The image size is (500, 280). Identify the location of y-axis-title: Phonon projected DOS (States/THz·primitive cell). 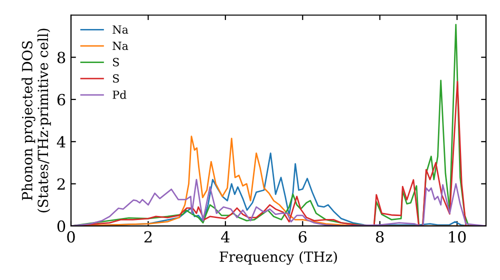
(36, 120).